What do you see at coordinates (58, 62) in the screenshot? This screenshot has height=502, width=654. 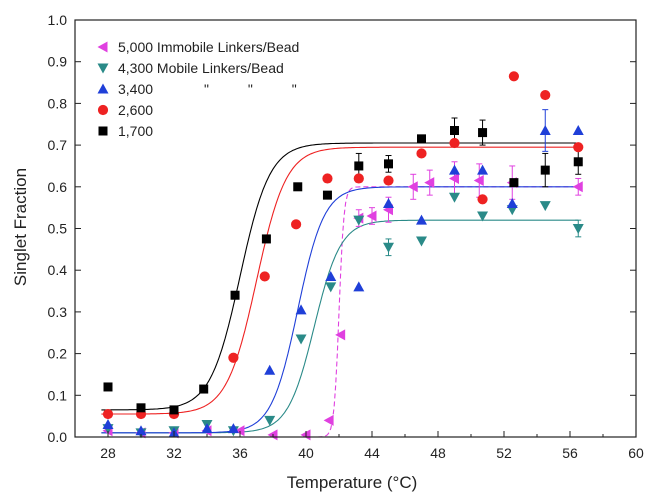 I see `y-tick-label: 0.9` at bounding box center [58, 62].